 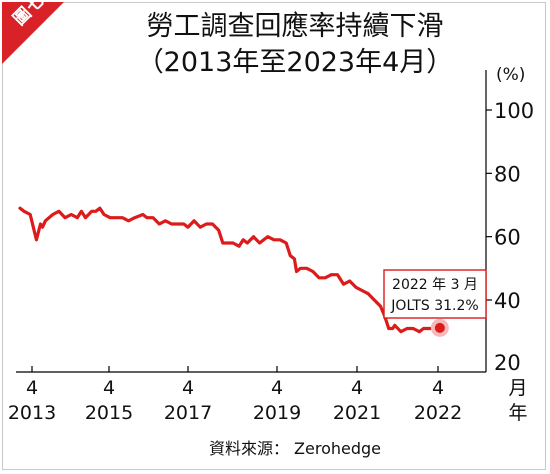 I want to click on y-tick-label: 20, so click(x=507, y=363).